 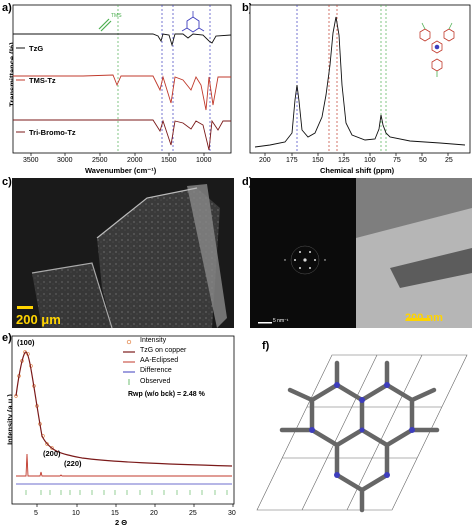 I want to click on legend-tzg: TzG, so click(x=36, y=48).